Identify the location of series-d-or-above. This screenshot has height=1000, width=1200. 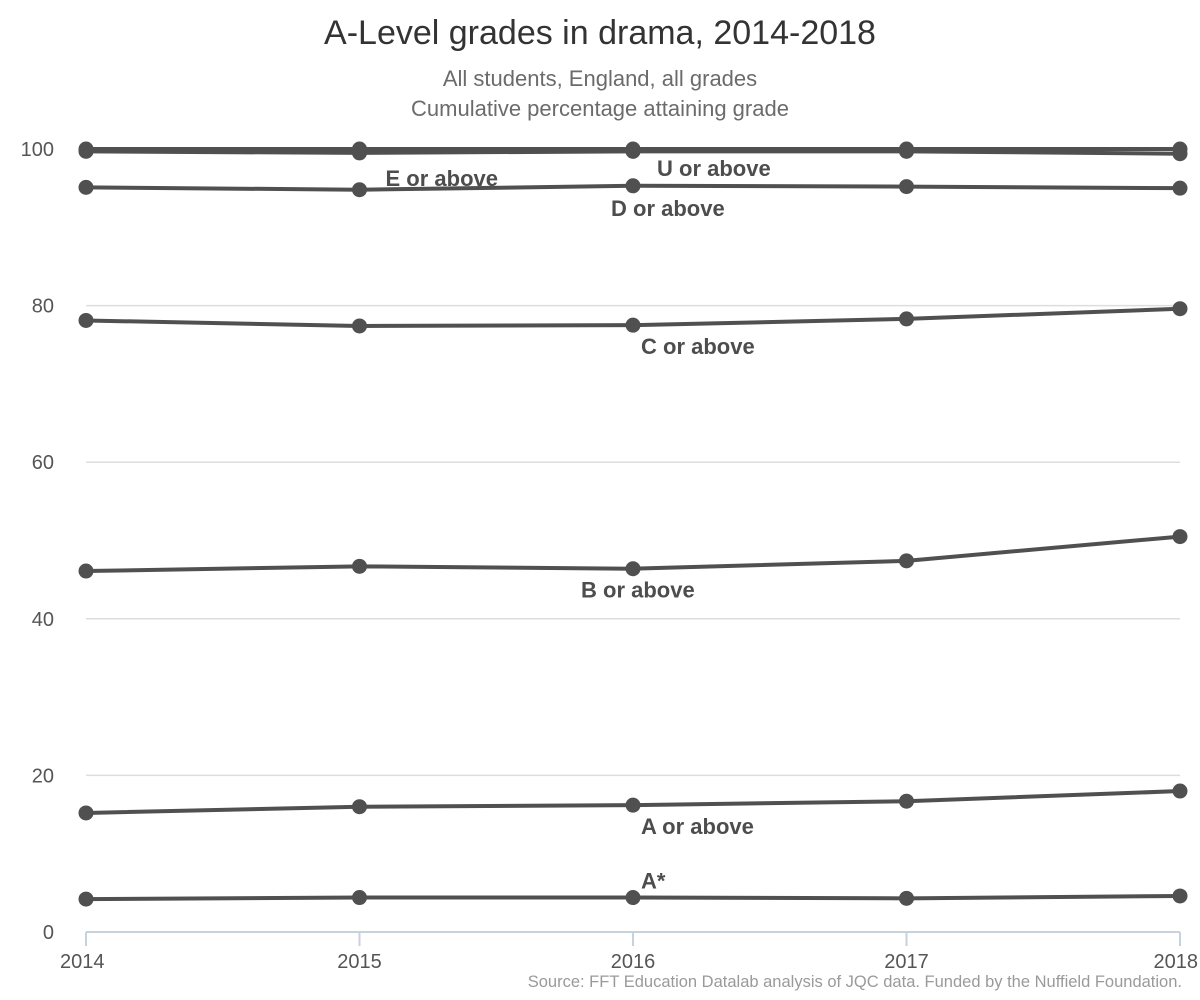
(633, 188).